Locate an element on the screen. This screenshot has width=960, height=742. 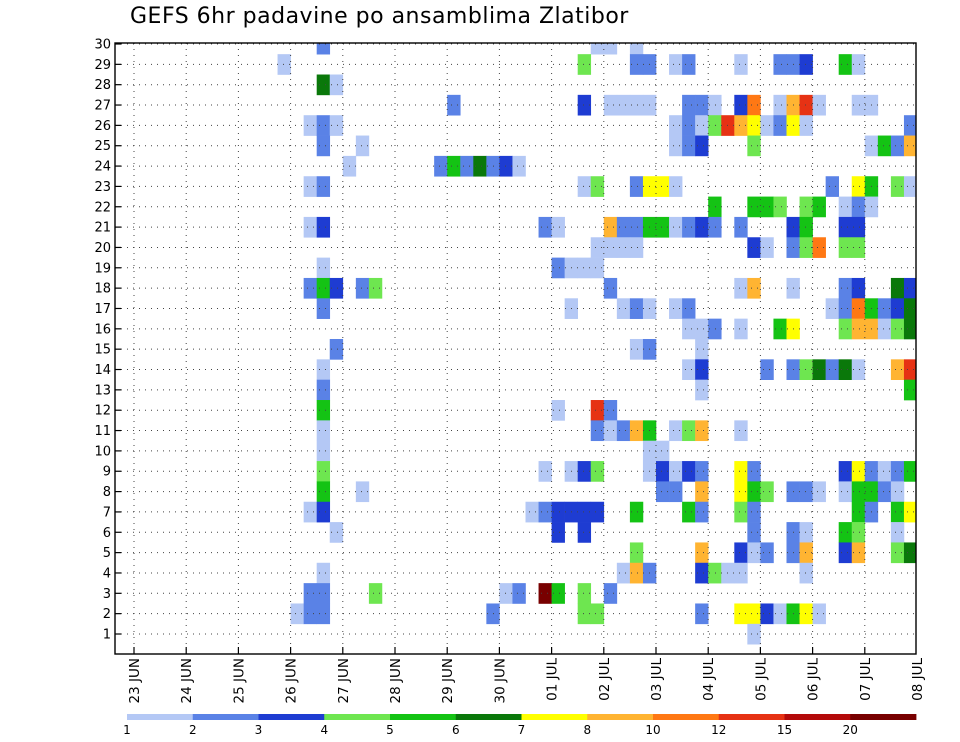
y-tick-label: 2 is located at coordinates (107, 614).